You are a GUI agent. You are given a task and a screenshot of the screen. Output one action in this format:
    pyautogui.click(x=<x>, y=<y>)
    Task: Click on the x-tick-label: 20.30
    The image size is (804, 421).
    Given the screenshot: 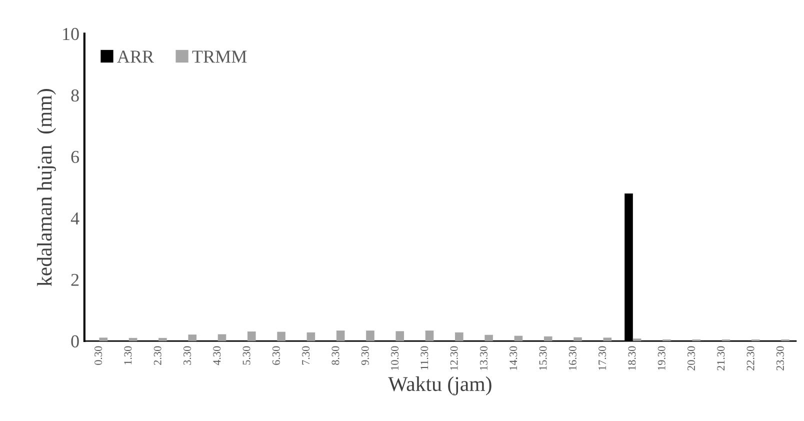 What is the action you would take?
    pyautogui.click(x=691, y=358)
    